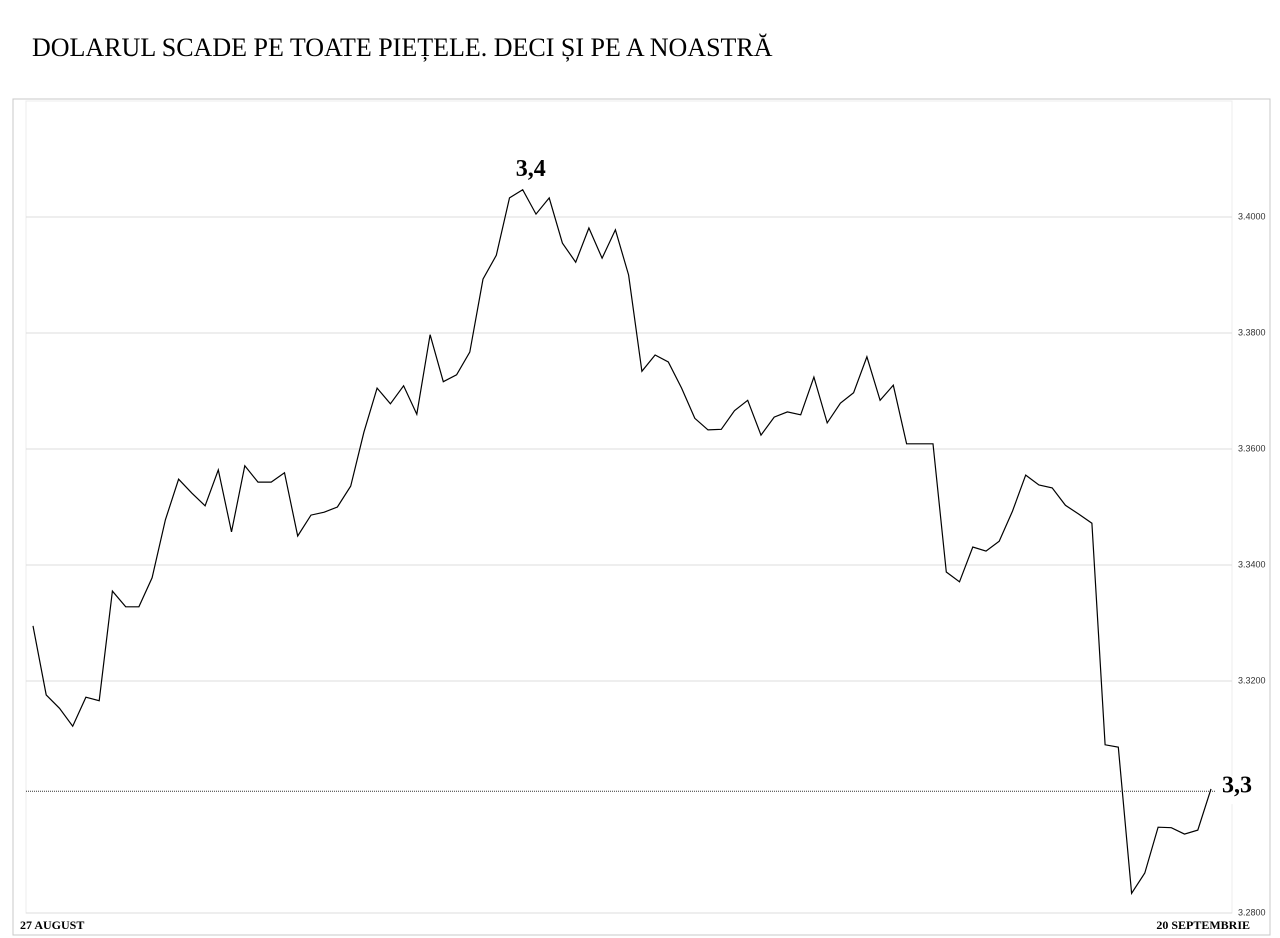 The width and height of the screenshot is (1280, 938). I want to click on y-tick-label: 3.2800, so click(1252, 912).